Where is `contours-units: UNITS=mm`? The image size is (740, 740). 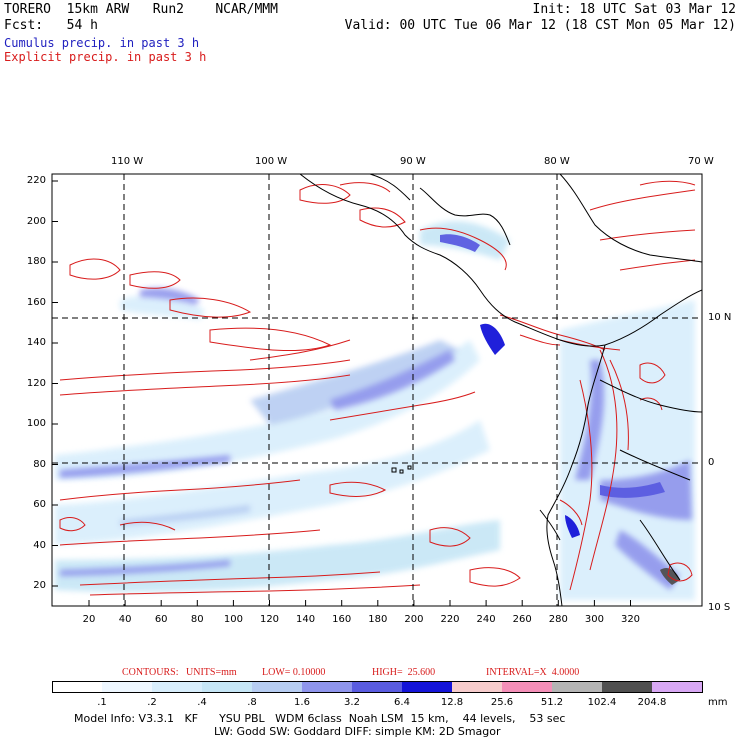
contours-units: UNITS=mm is located at coordinates (211, 672).